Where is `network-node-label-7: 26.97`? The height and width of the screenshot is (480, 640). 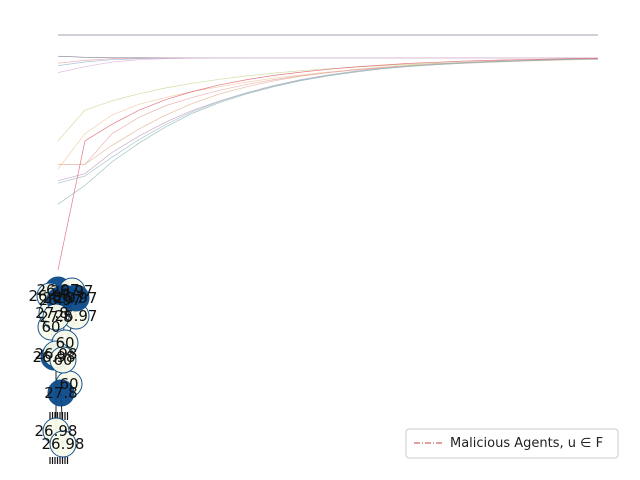
network-node-label-7: 26.97 is located at coordinates (60, 300).